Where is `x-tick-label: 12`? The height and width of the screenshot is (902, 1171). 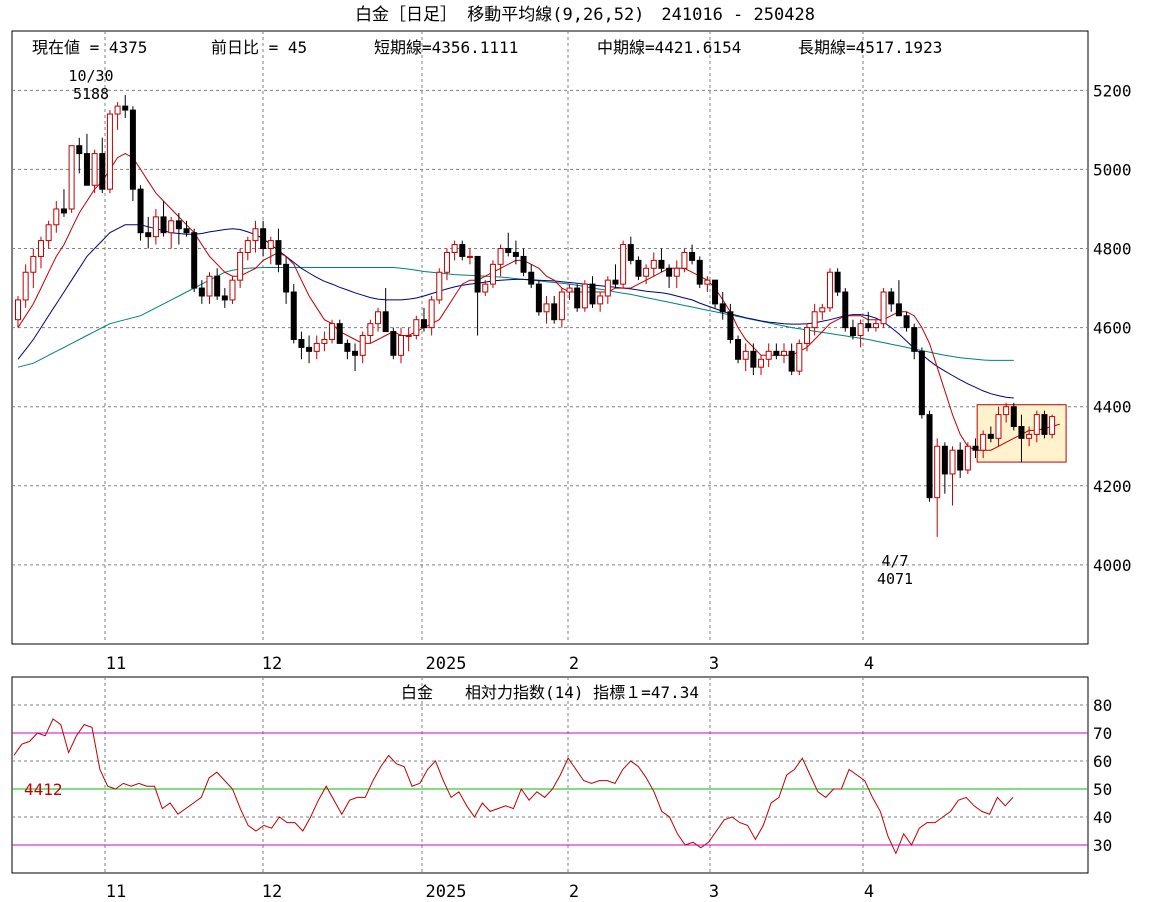
x-tick-label: 12 is located at coordinates (272, 664).